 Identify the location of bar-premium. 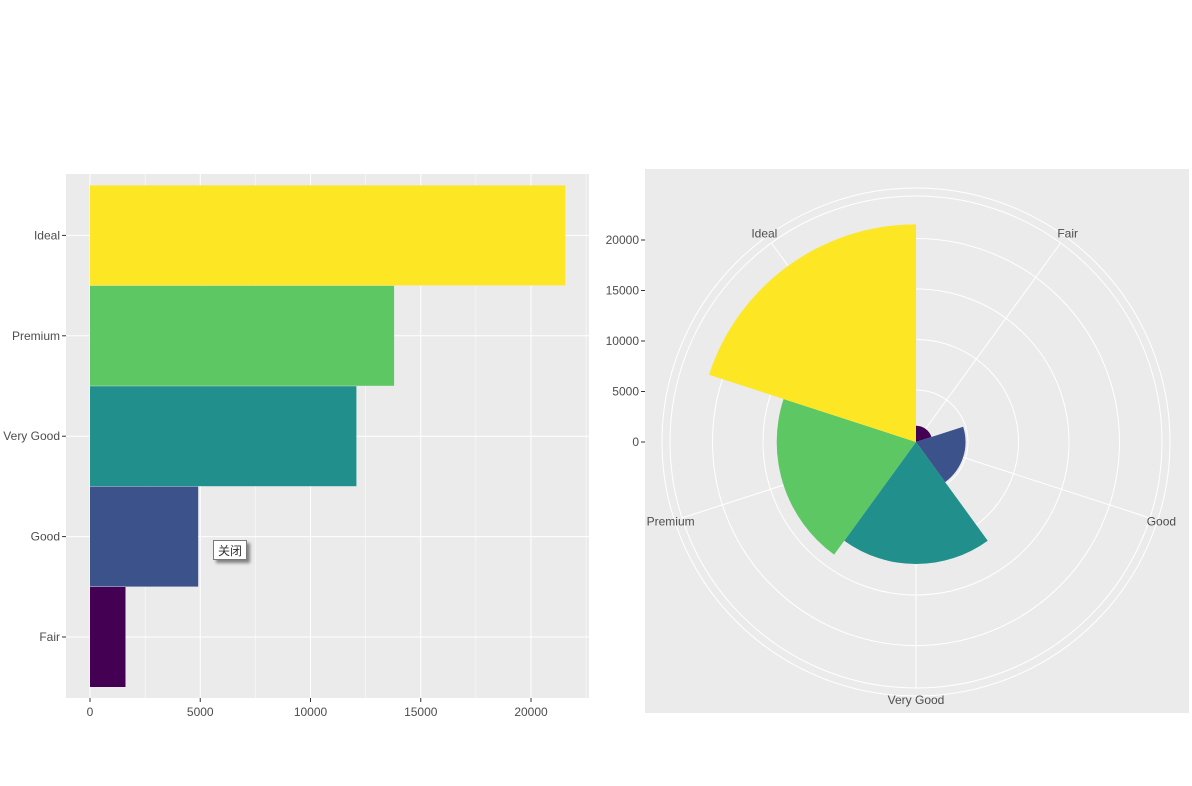
(242, 335).